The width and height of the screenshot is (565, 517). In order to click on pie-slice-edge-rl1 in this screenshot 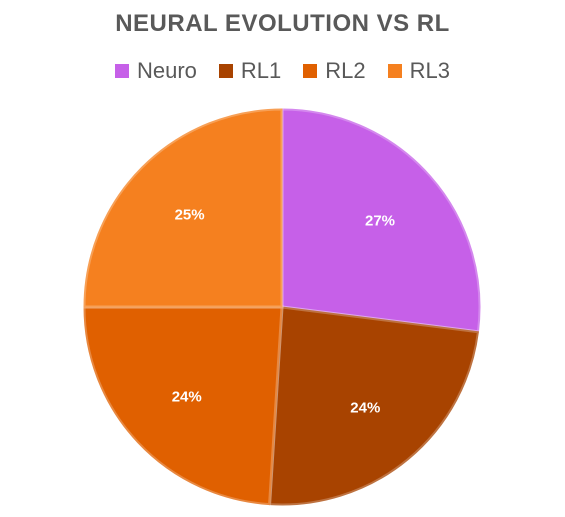, I will do `click(374, 406)`.